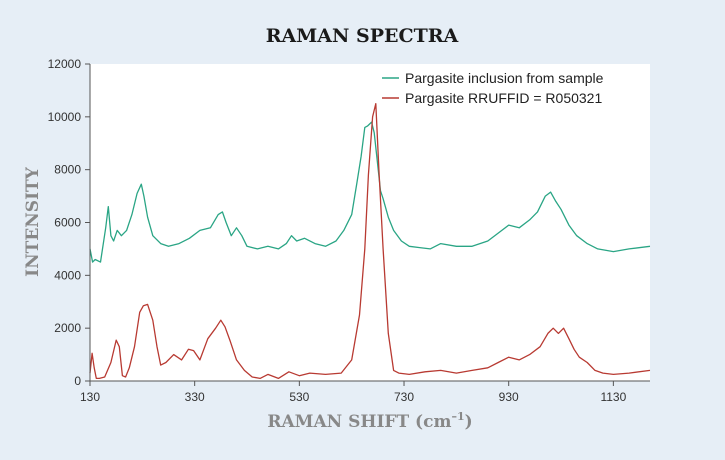 The image size is (725, 460). I want to click on y-tick-label: 6000, so click(67, 223).